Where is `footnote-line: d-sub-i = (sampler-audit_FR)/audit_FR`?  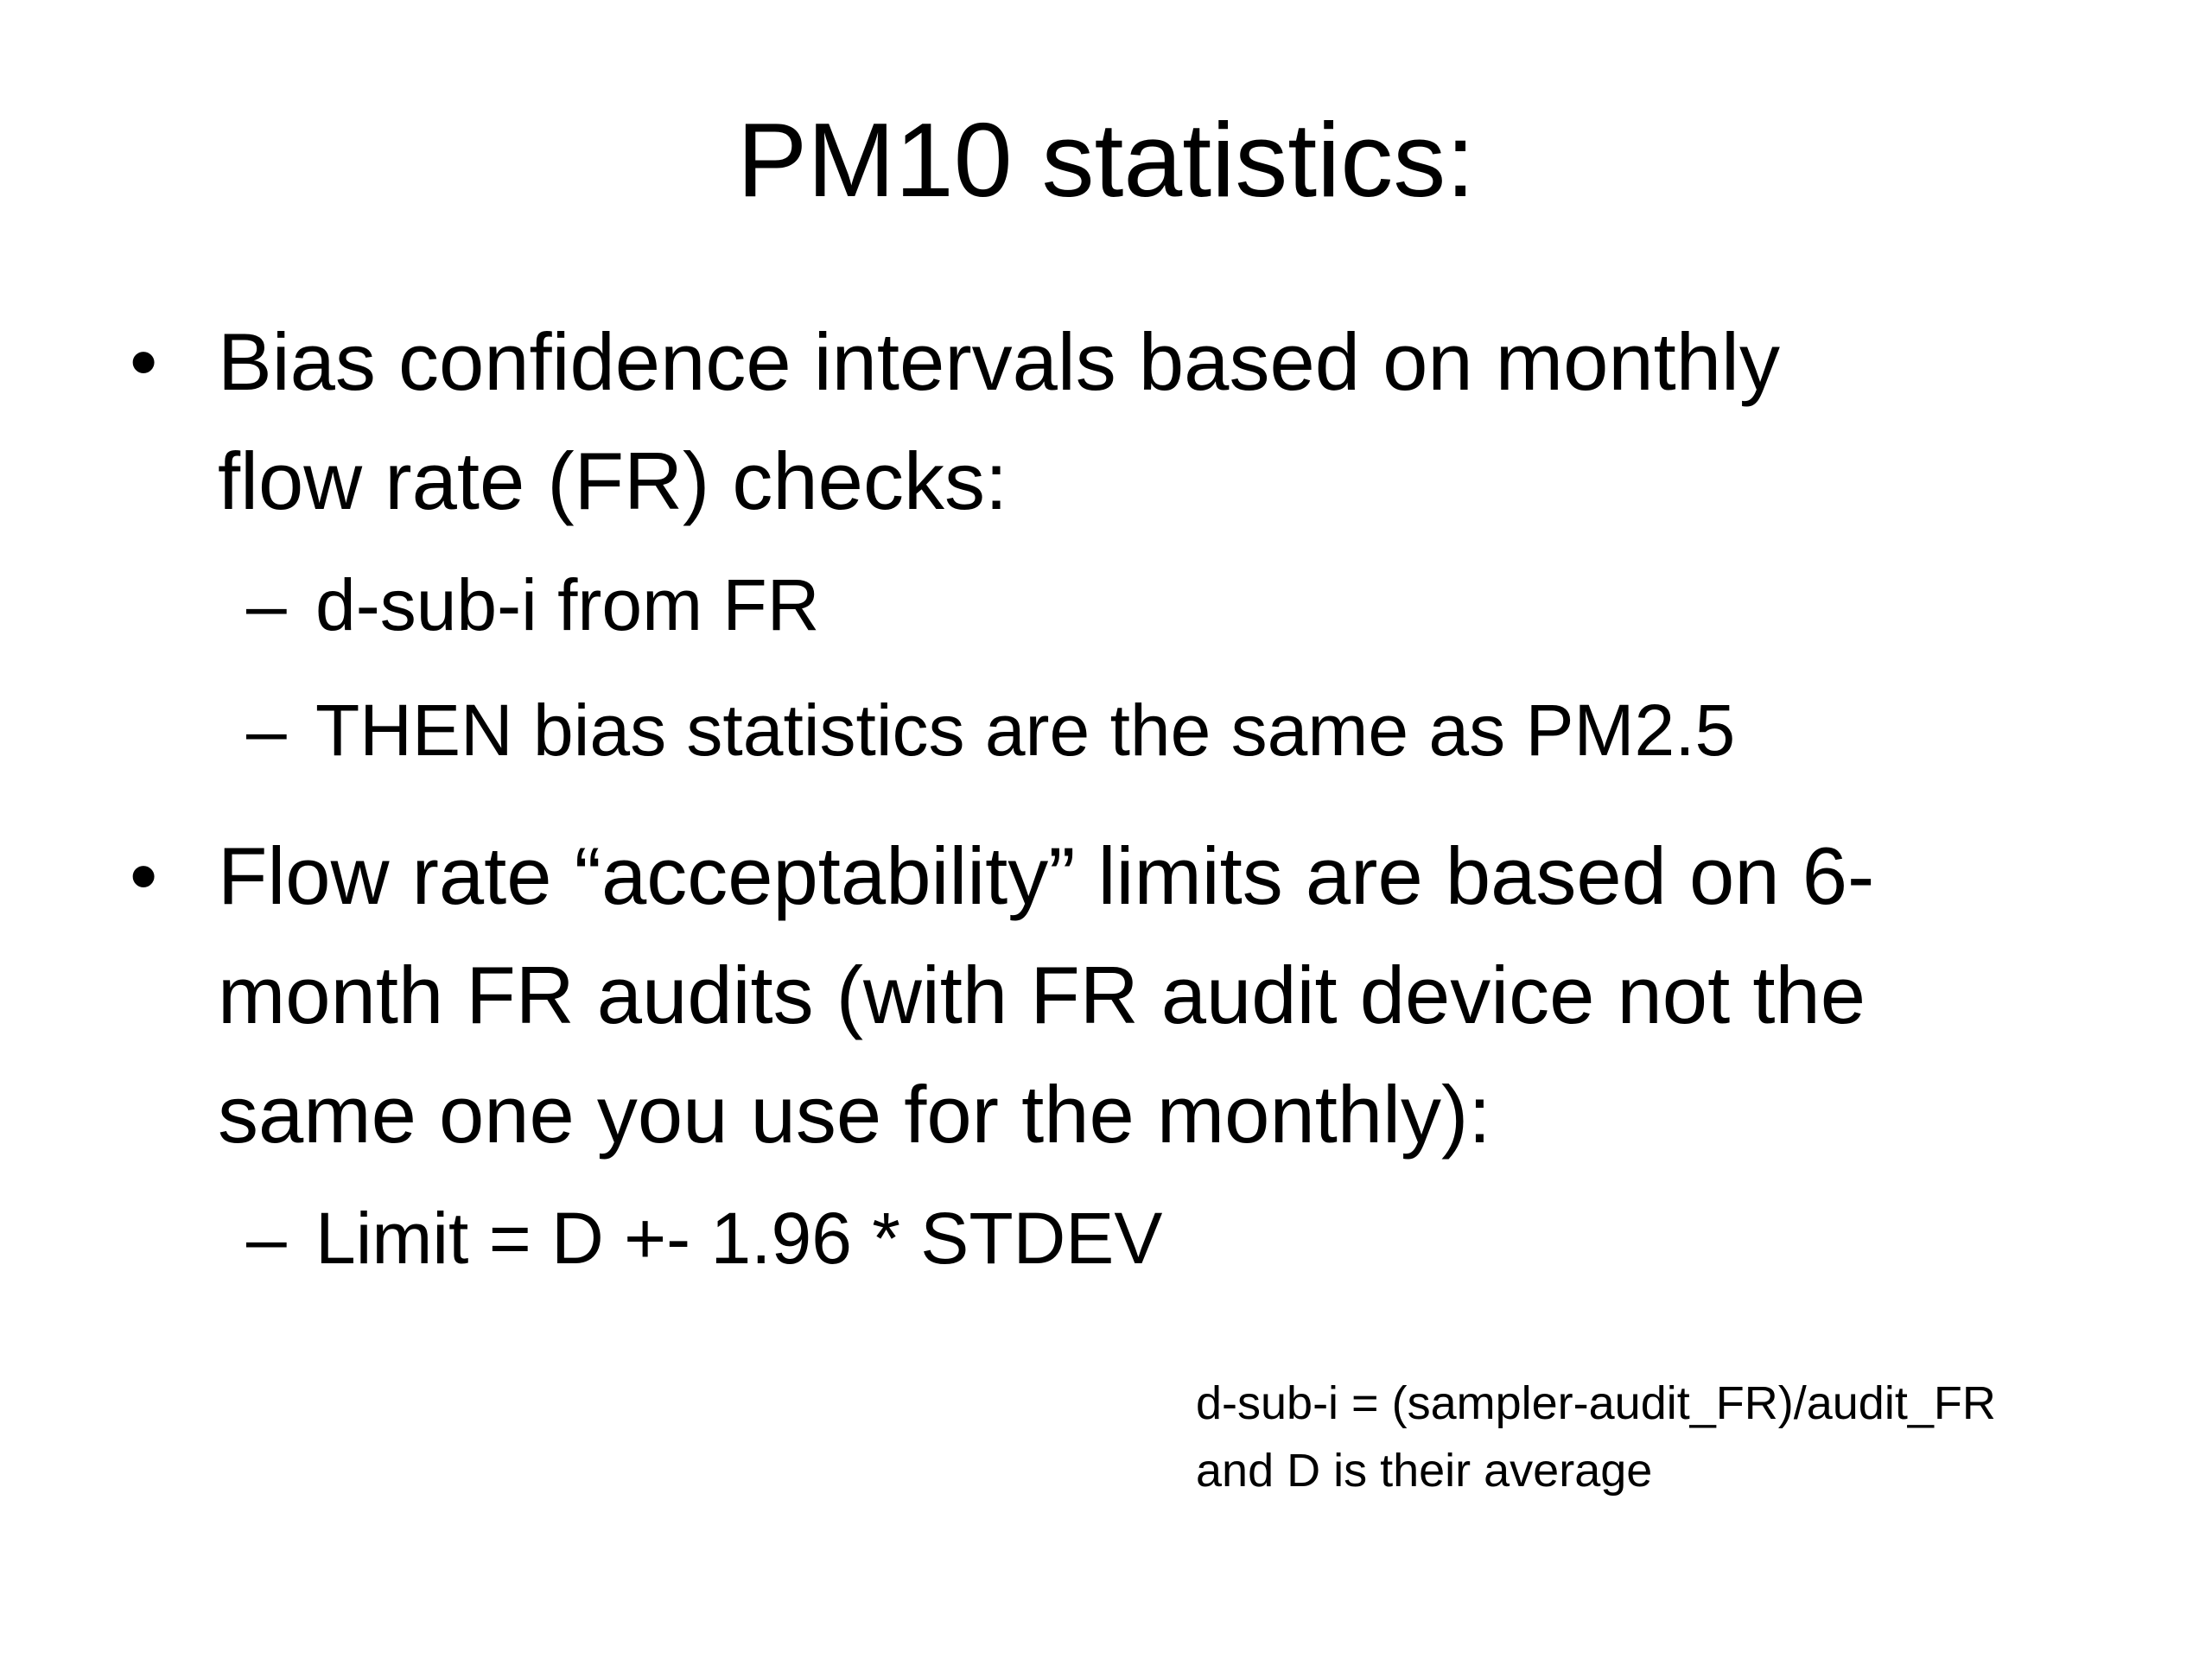
footnote-line: d-sub-i = (sampler-audit_FR)/audit_FR is located at coordinates (1596, 1403).